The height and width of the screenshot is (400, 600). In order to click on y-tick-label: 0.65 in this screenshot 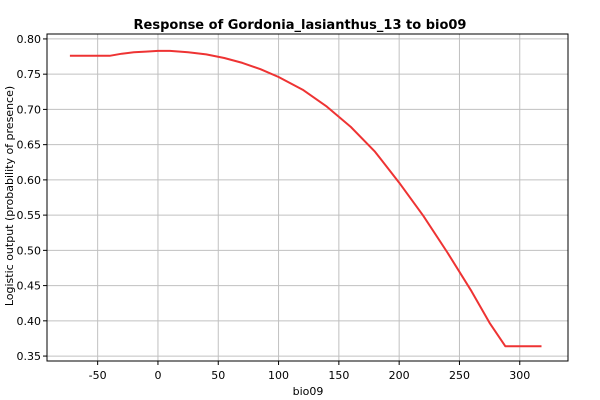, I will do `click(29, 145)`.